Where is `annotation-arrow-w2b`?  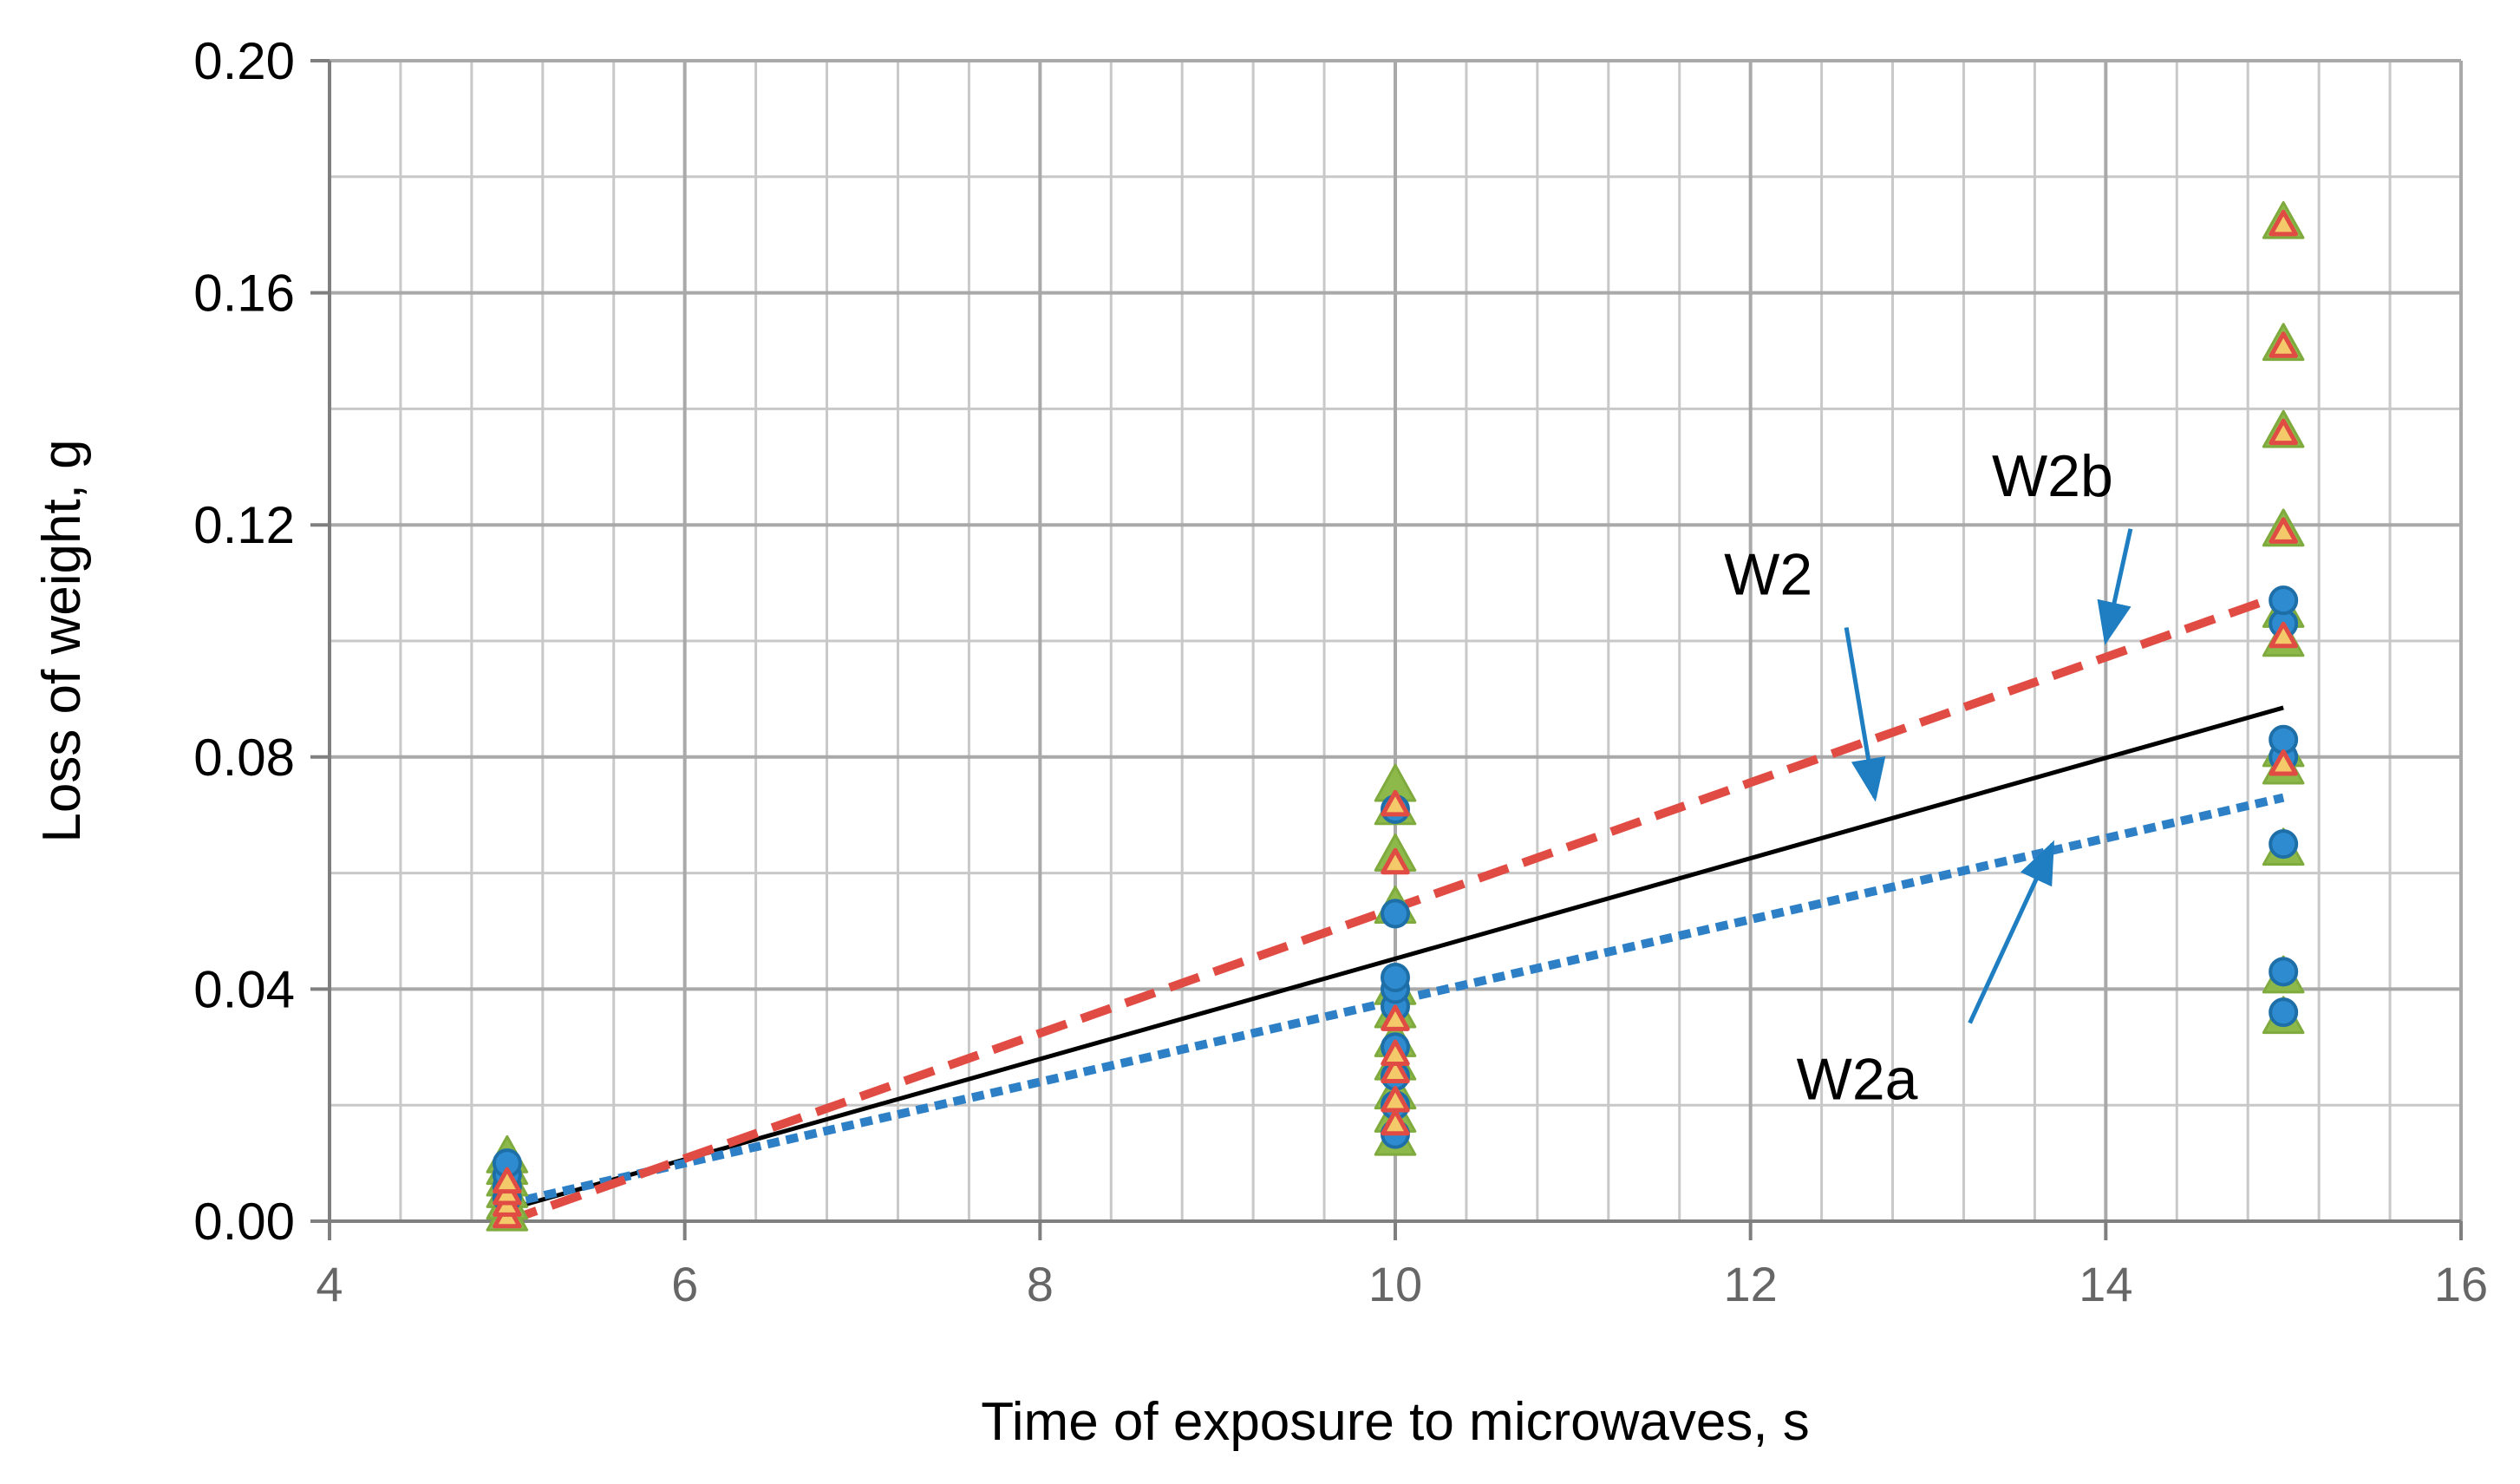
annotation-arrow-w2b is located at coordinates (2115, 586).